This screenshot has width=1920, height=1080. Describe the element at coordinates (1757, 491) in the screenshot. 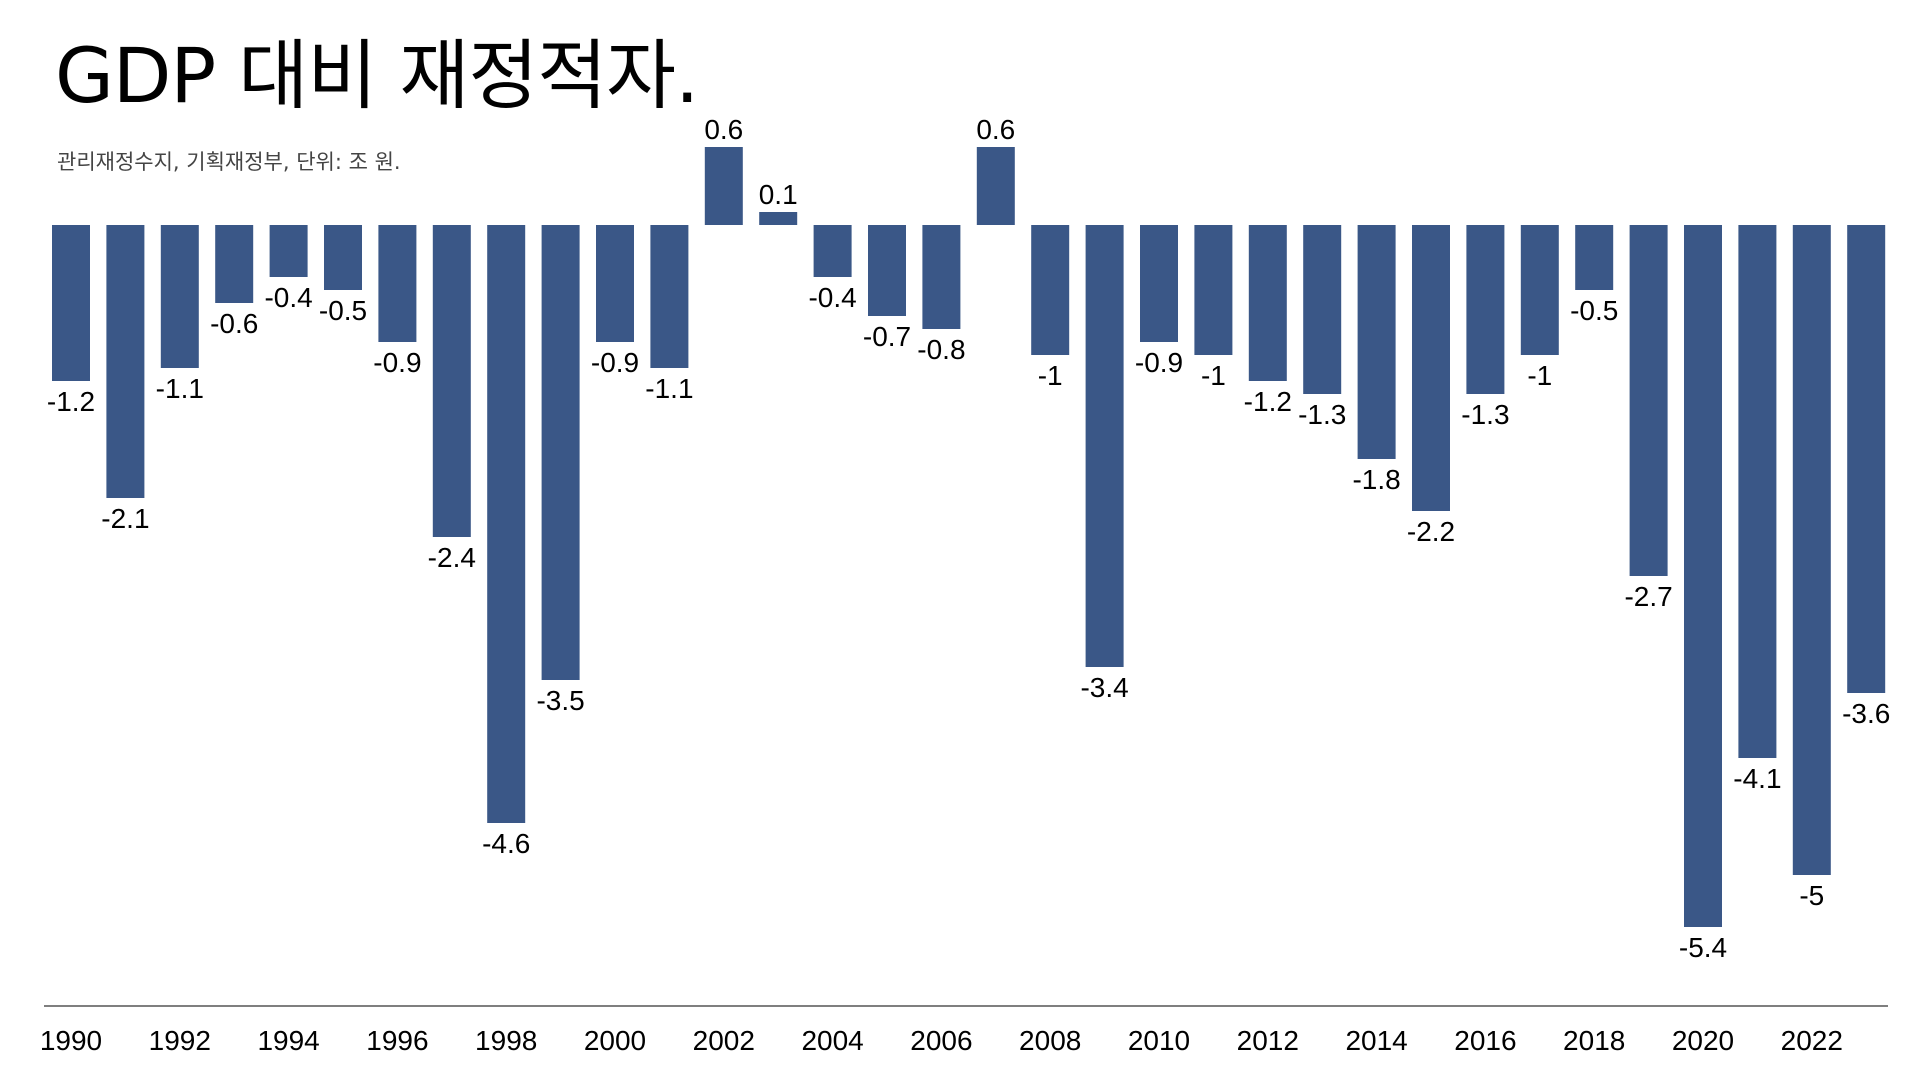

I see `bar-2021` at that location.